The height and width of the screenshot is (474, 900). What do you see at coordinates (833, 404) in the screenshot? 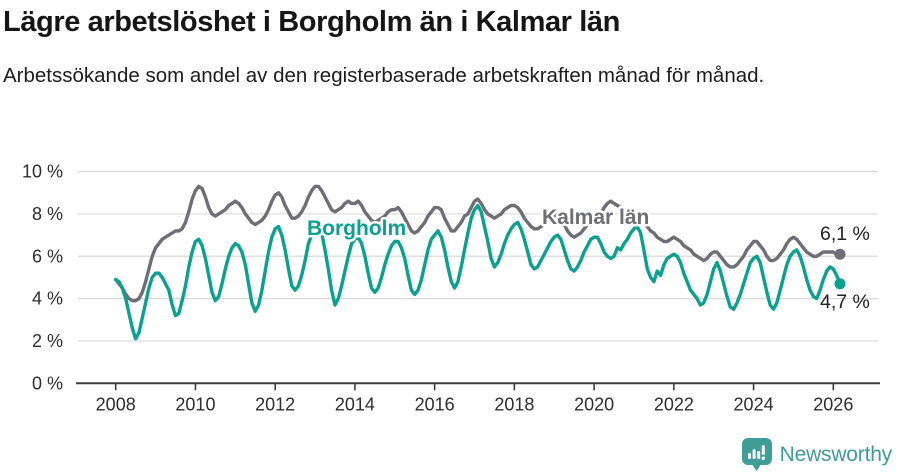
I see `x-tick-label: 2026` at bounding box center [833, 404].